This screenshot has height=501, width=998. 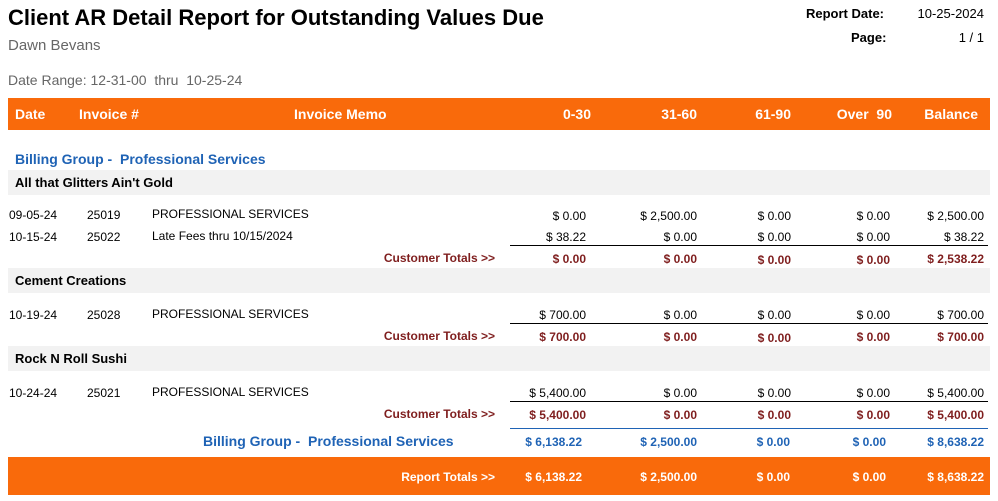 What do you see at coordinates (565, 237) in the screenshot?
I see `row-0-30: $ 38.22` at bounding box center [565, 237].